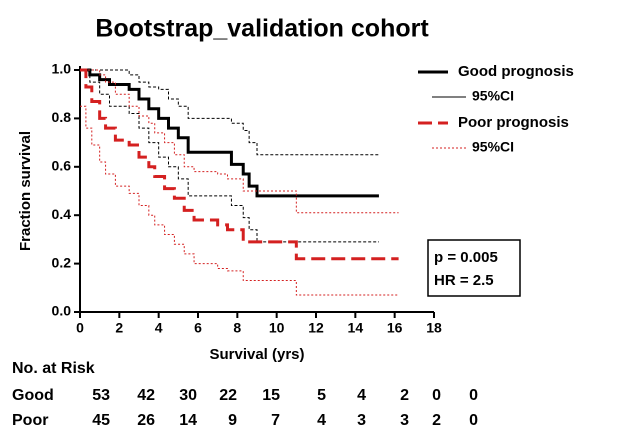  What do you see at coordinates (237, 328) in the screenshot?
I see `x-tick-label: 8` at bounding box center [237, 328].